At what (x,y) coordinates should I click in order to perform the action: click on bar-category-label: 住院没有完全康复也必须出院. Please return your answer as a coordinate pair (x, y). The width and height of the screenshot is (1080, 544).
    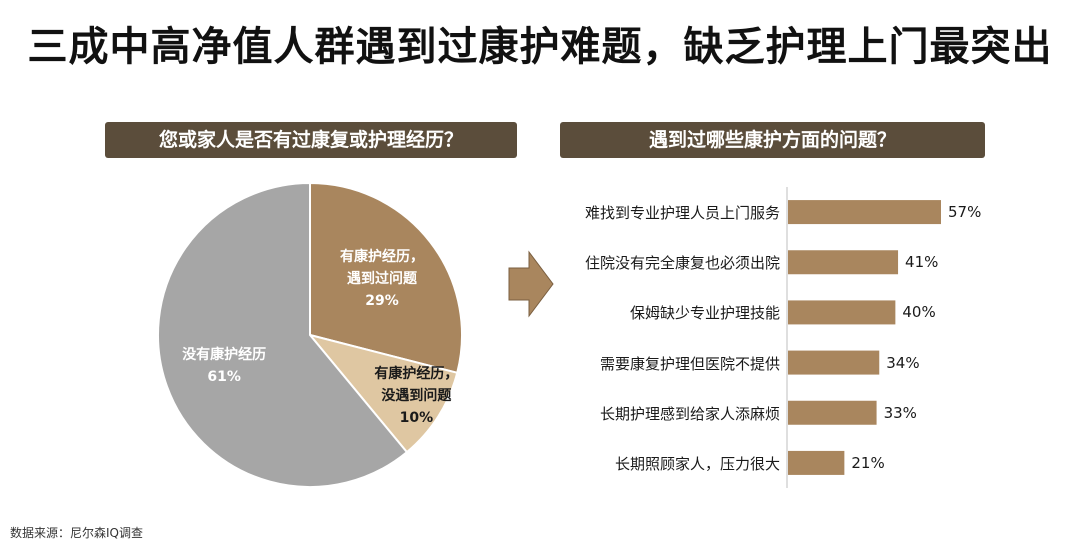
    Looking at the image, I should click on (682, 263).